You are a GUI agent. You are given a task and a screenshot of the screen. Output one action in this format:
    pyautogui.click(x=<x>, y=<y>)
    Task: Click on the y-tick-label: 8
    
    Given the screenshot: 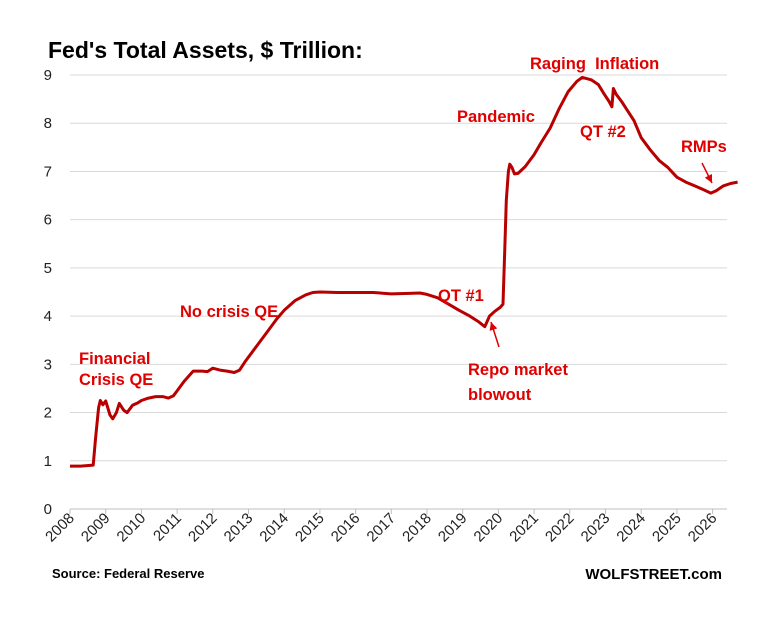 What is the action you would take?
    pyautogui.click(x=48, y=123)
    